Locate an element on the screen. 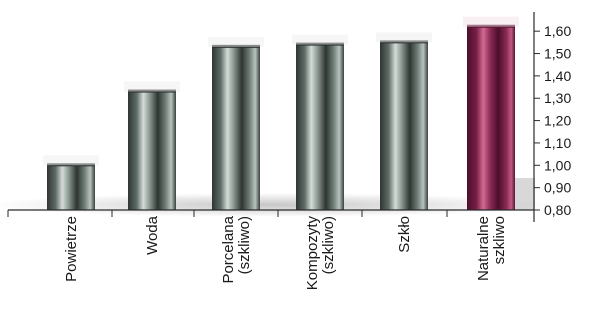 The height and width of the screenshot is (320, 590). y-tick-label: 1,60 is located at coordinates (557, 31).